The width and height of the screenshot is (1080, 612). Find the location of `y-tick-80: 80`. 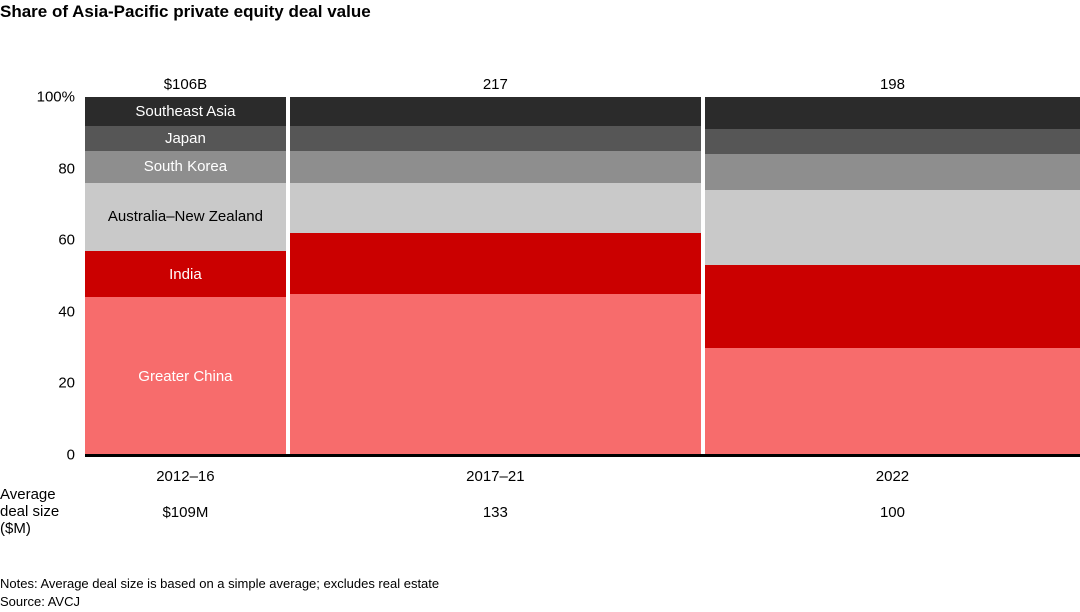

y-tick-80: 80 is located at coordinates (66, 169).